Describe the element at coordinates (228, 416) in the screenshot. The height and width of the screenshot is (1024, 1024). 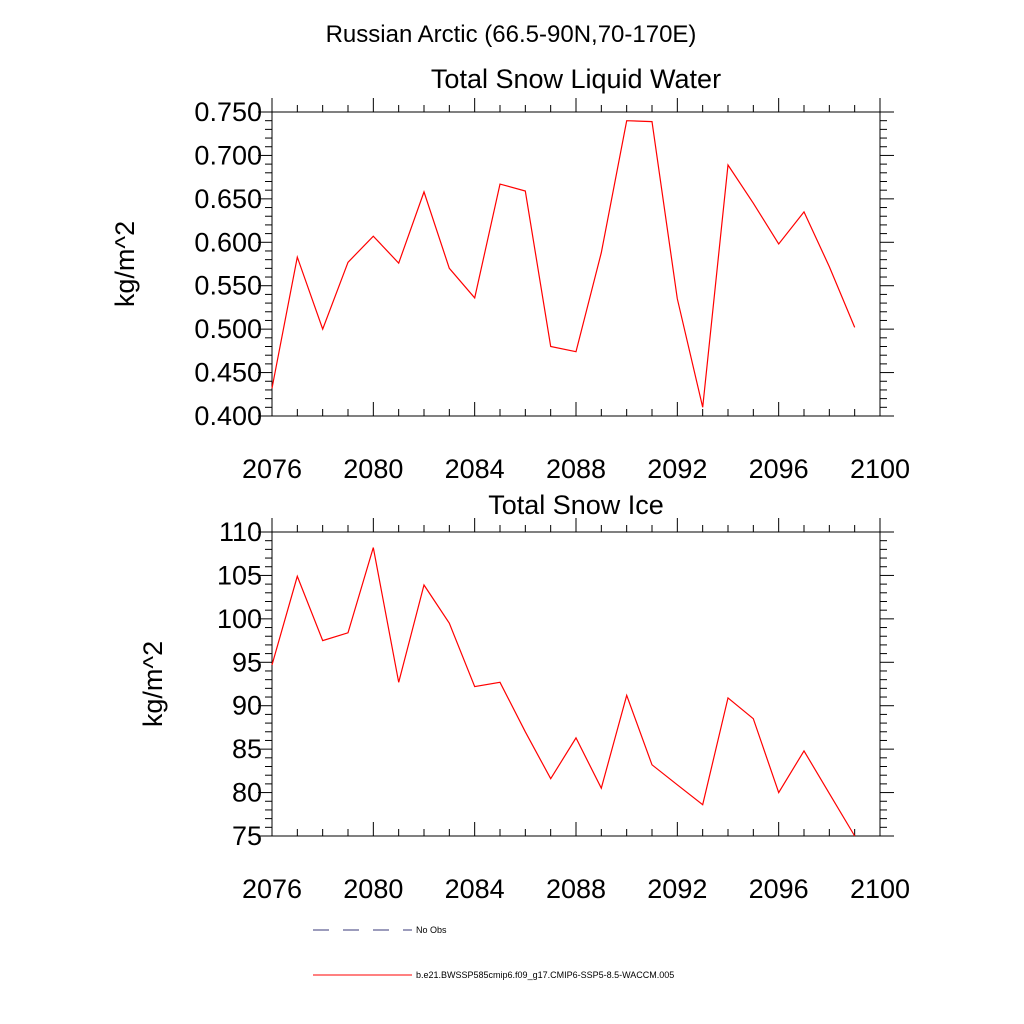
I see `y-tick-label: 0.400` at that location.